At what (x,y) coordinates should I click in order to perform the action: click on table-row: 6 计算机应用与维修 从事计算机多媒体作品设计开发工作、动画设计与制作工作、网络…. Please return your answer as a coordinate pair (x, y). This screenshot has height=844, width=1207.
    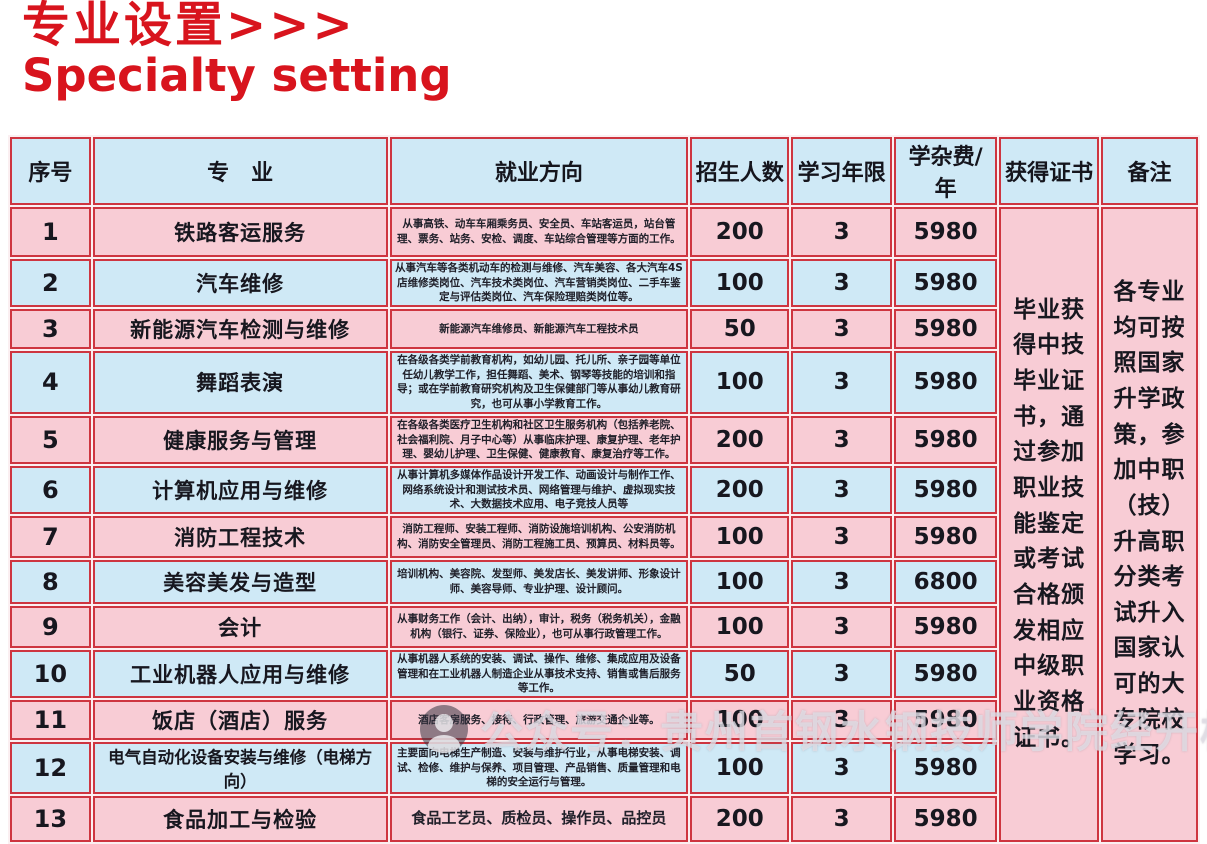
    Looking at the image, I should click on (604, 489).